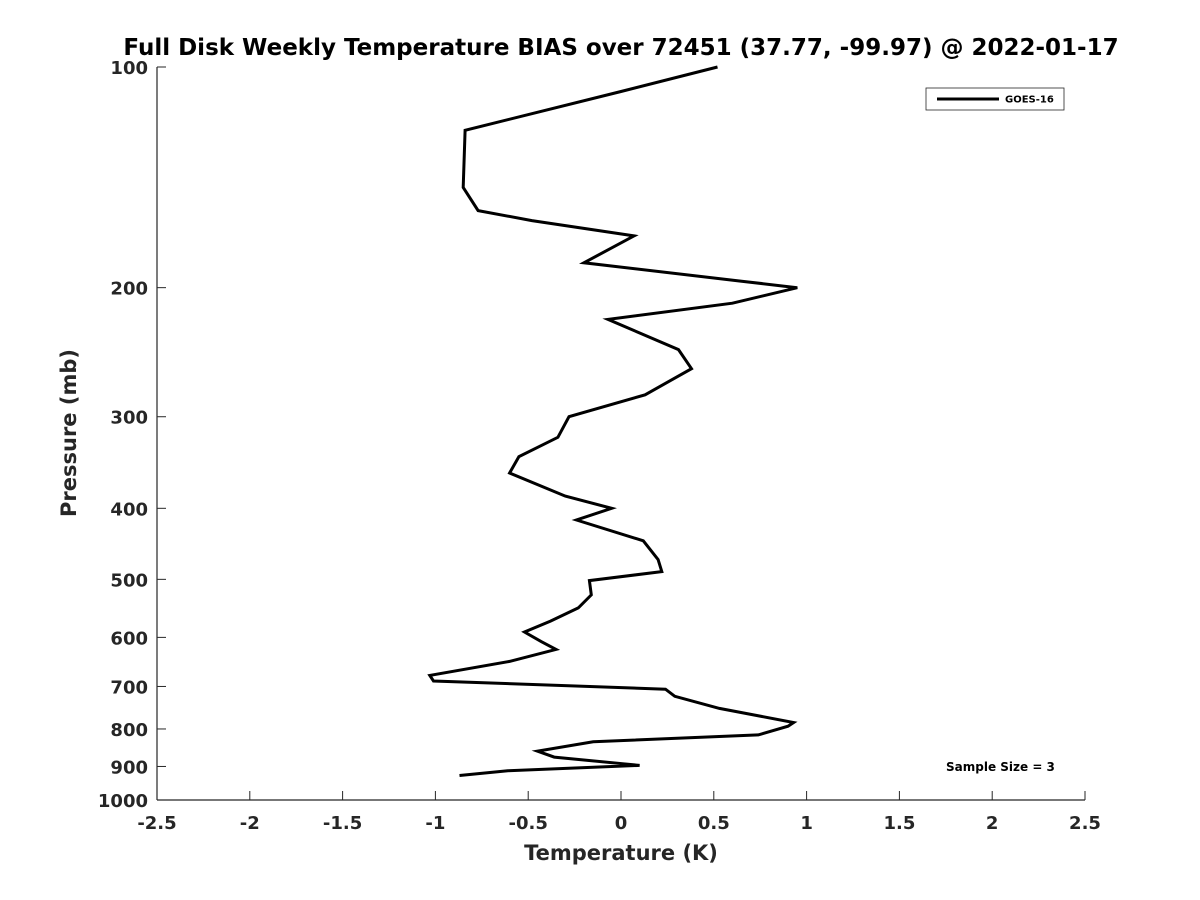  What do you see at coordinates (806, 823) in the screenshot?
I see `x-tick-label: 1` at bounding box center [806, 823].